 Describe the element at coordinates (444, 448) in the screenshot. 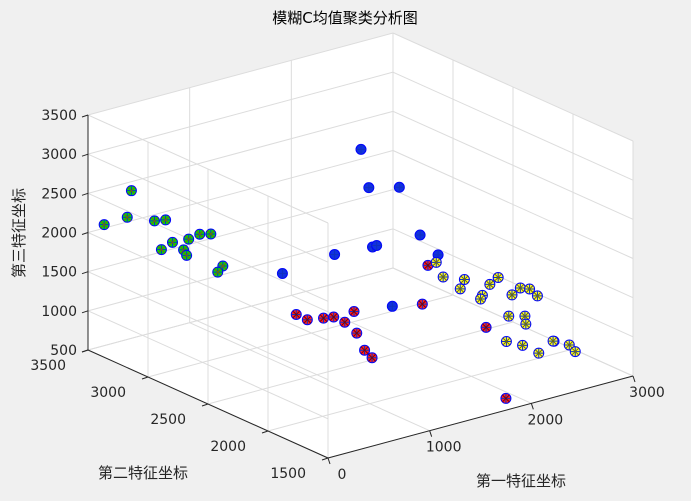

I see `x-tick-label: 1000` at that location.